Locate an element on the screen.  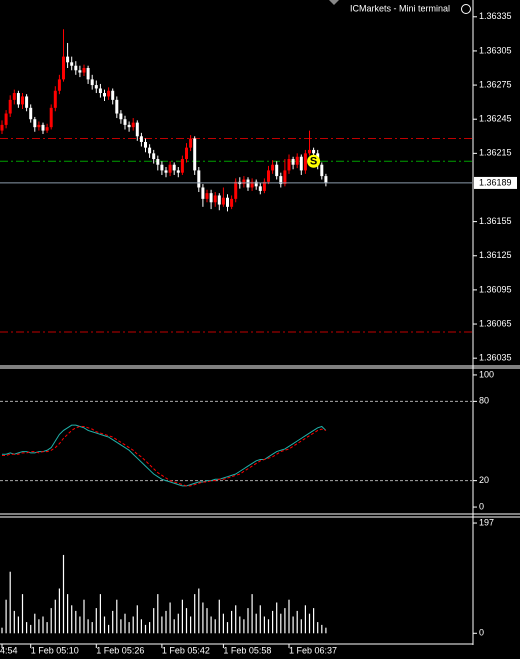
y-tick-label: 1.36245 is located at coordinates (495, 119).